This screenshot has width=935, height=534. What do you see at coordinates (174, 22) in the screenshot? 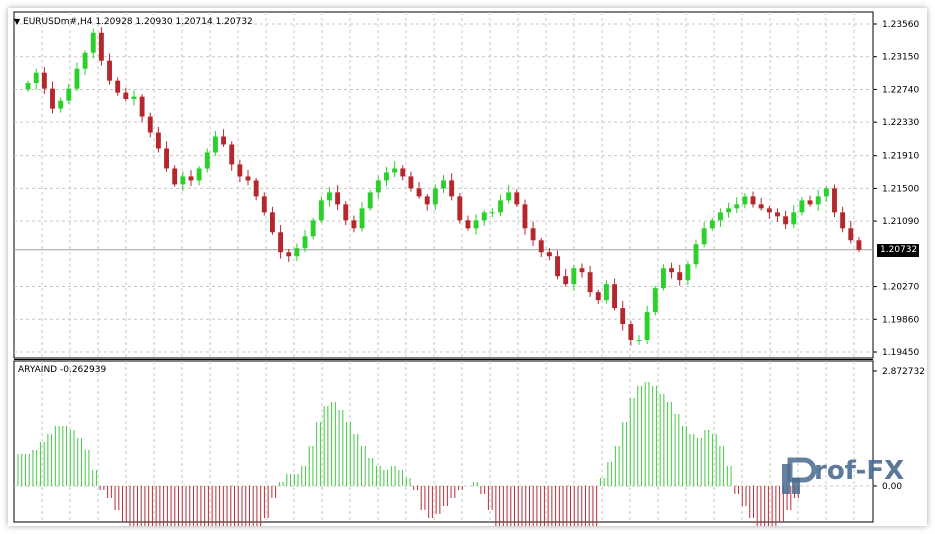
I see `ohlc-values: 1.20928 1.20930 1.20714 1.20732` at bounding box center [174, 22].